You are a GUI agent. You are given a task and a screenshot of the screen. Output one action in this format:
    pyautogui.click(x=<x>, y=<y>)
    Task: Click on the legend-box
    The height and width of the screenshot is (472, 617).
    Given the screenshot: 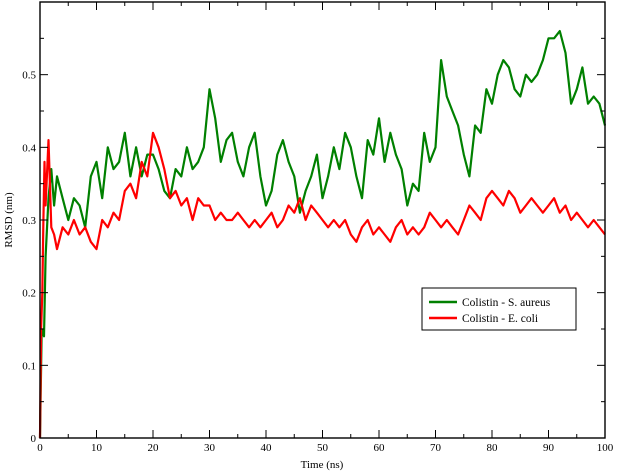 What is the action you would take?
    pyautogui.click(x=499, y=309)
    